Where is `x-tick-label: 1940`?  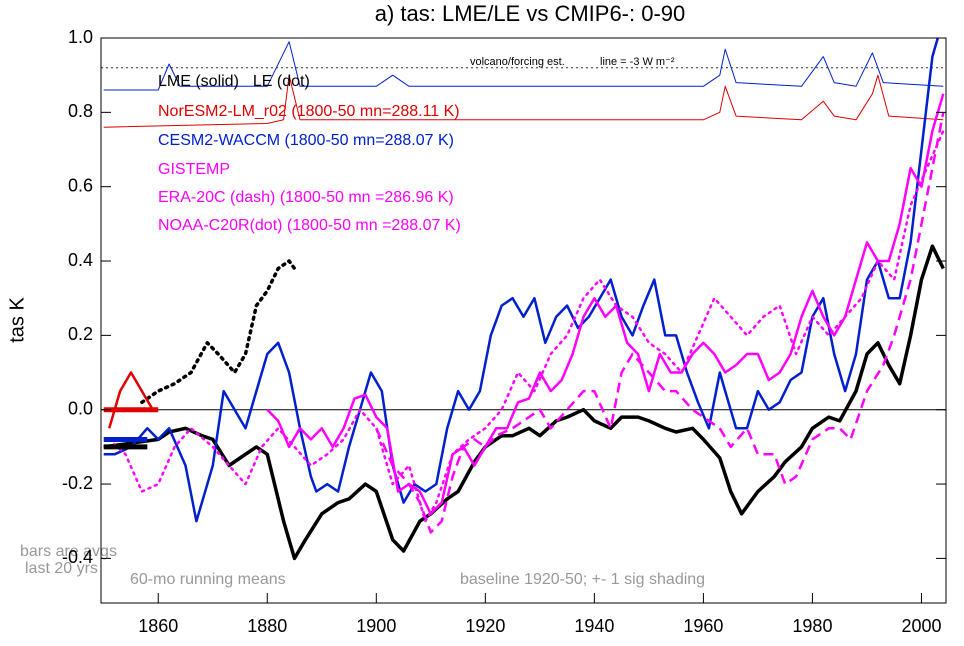
x-tick-label: 1940 is located at coordinates (594, 626).